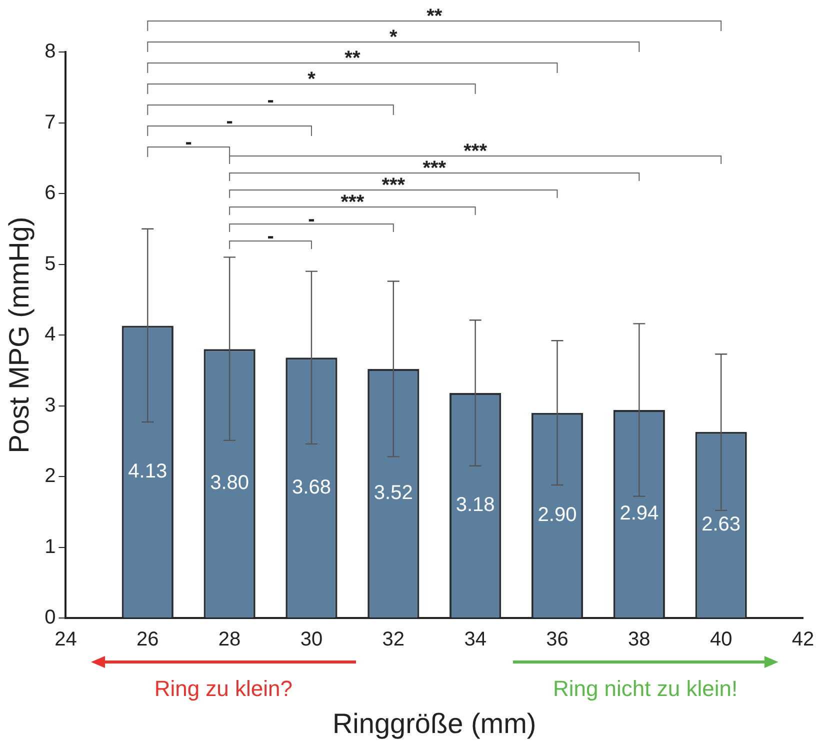 Image resolution: width=821 pixels, height=751 pixels. I want to click on x-tick-label: 36, so click(557, 639).